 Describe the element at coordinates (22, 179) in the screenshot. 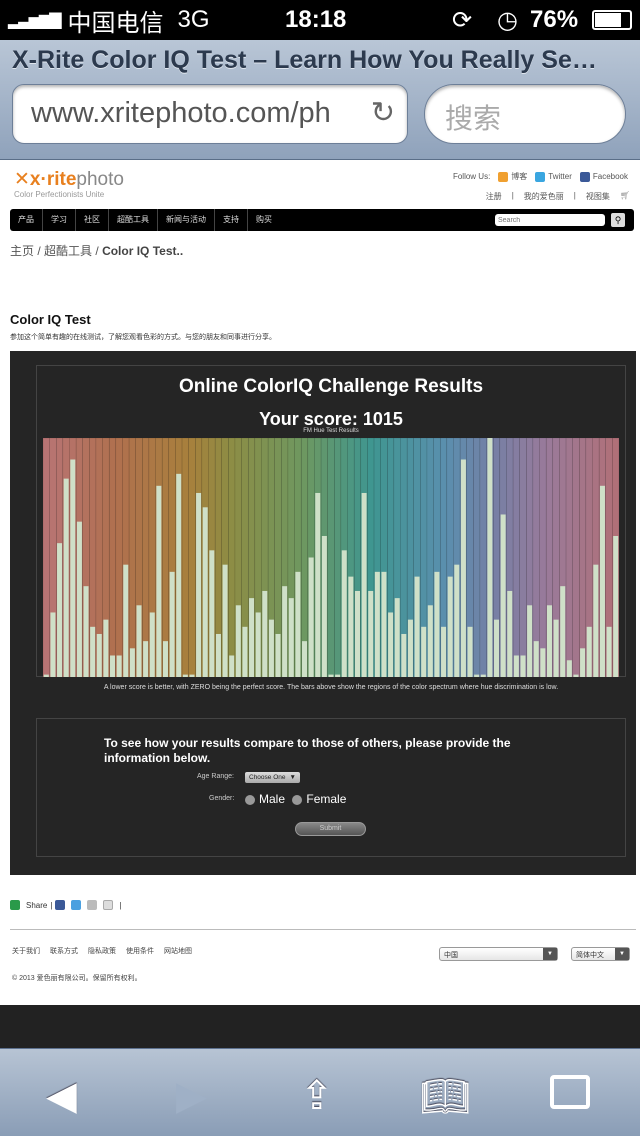

I see `logo-mark-icon: ✕` at that location.